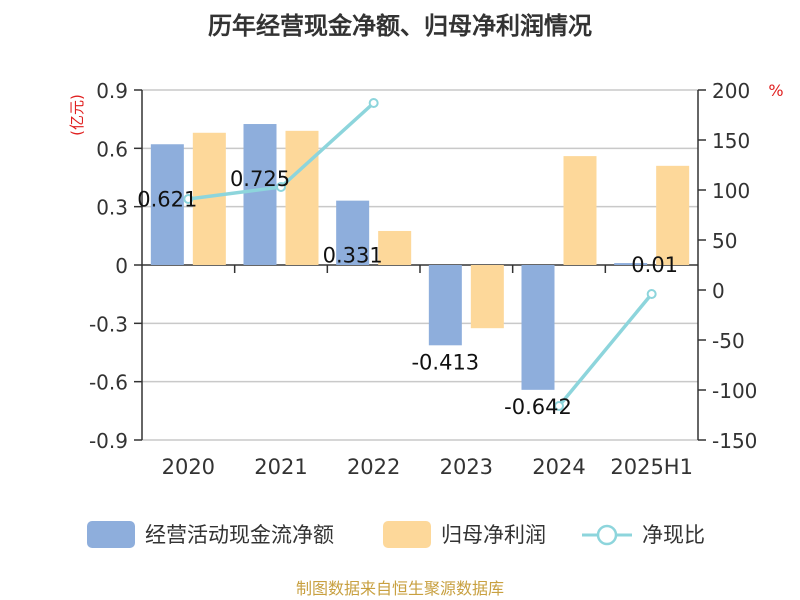 This screenshot has width=800, height=600. Describe the element at coordinates (731, 91) in the screenshot. I see `right-tick-label: 200` at that location.